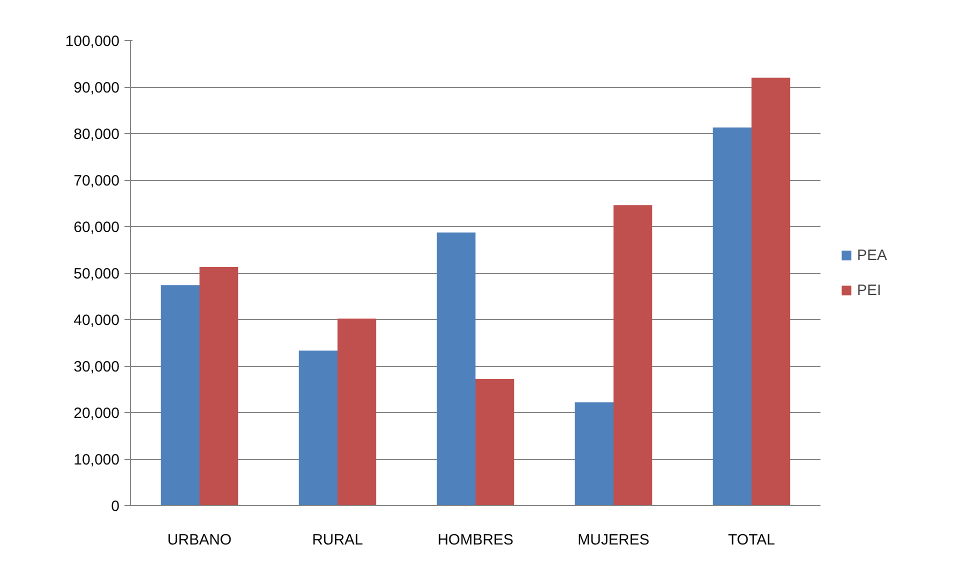  Describe the element at coordinates (199, 540) in the screenshot. I see `x-tick-label: URBANO` at that location.